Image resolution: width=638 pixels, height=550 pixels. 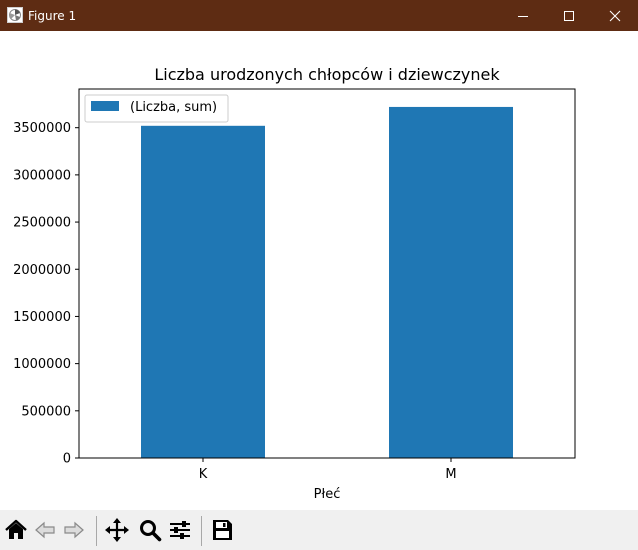 What do you see at coordinates (203, 474) in the screenshot?
I see `x-tick-label: K` at bounding box center [203, 474].